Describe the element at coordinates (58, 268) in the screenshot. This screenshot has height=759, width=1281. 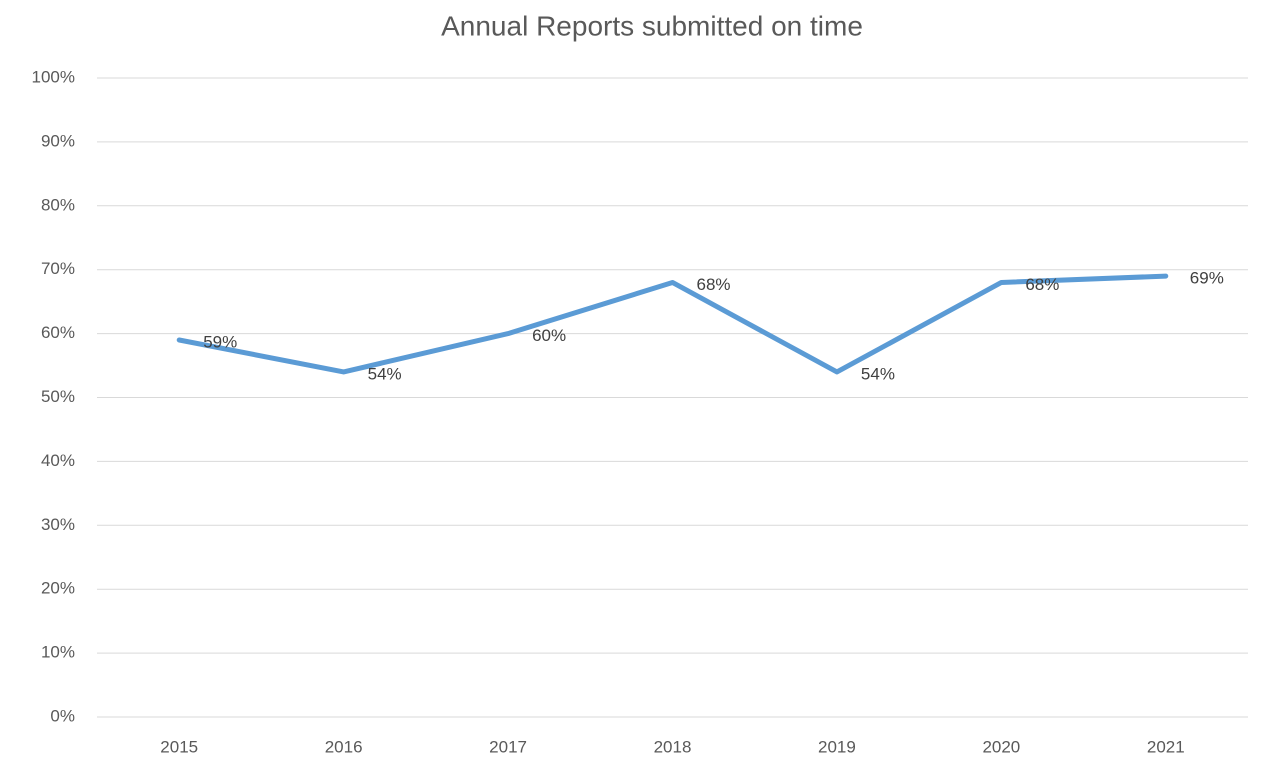
I see `y-tick-label: 70%` at that location.